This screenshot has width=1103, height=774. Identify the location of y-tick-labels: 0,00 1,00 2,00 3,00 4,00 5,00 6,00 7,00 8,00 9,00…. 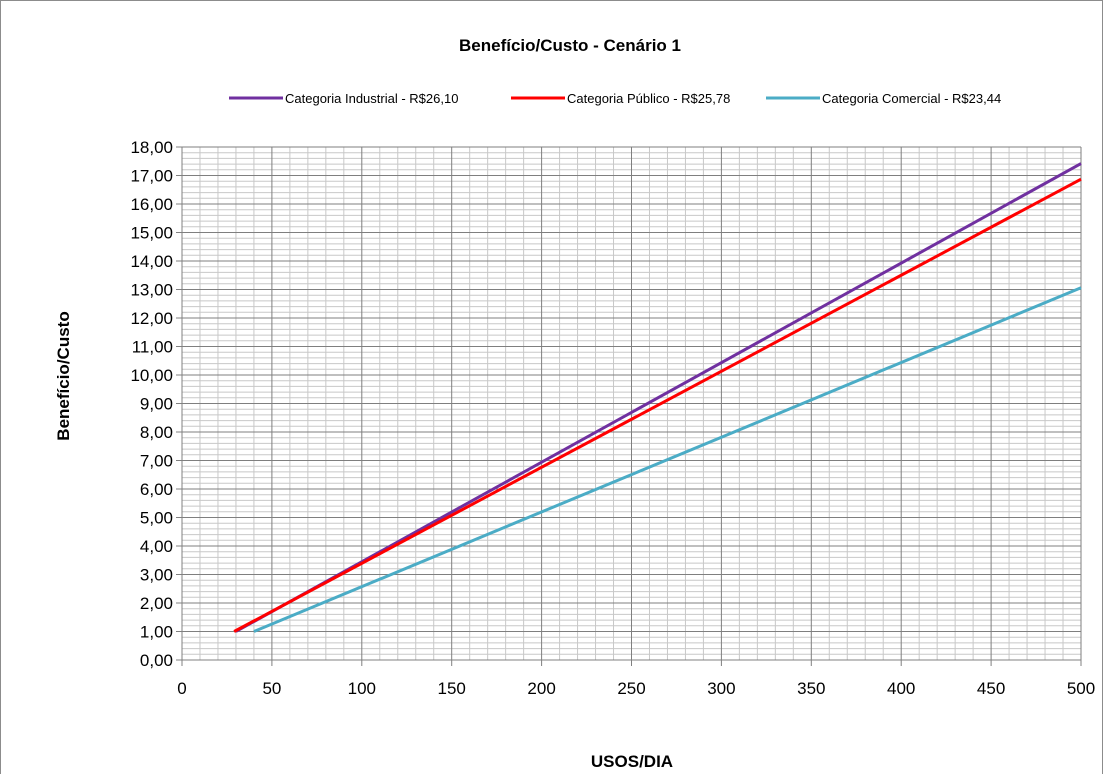
(151, 404).